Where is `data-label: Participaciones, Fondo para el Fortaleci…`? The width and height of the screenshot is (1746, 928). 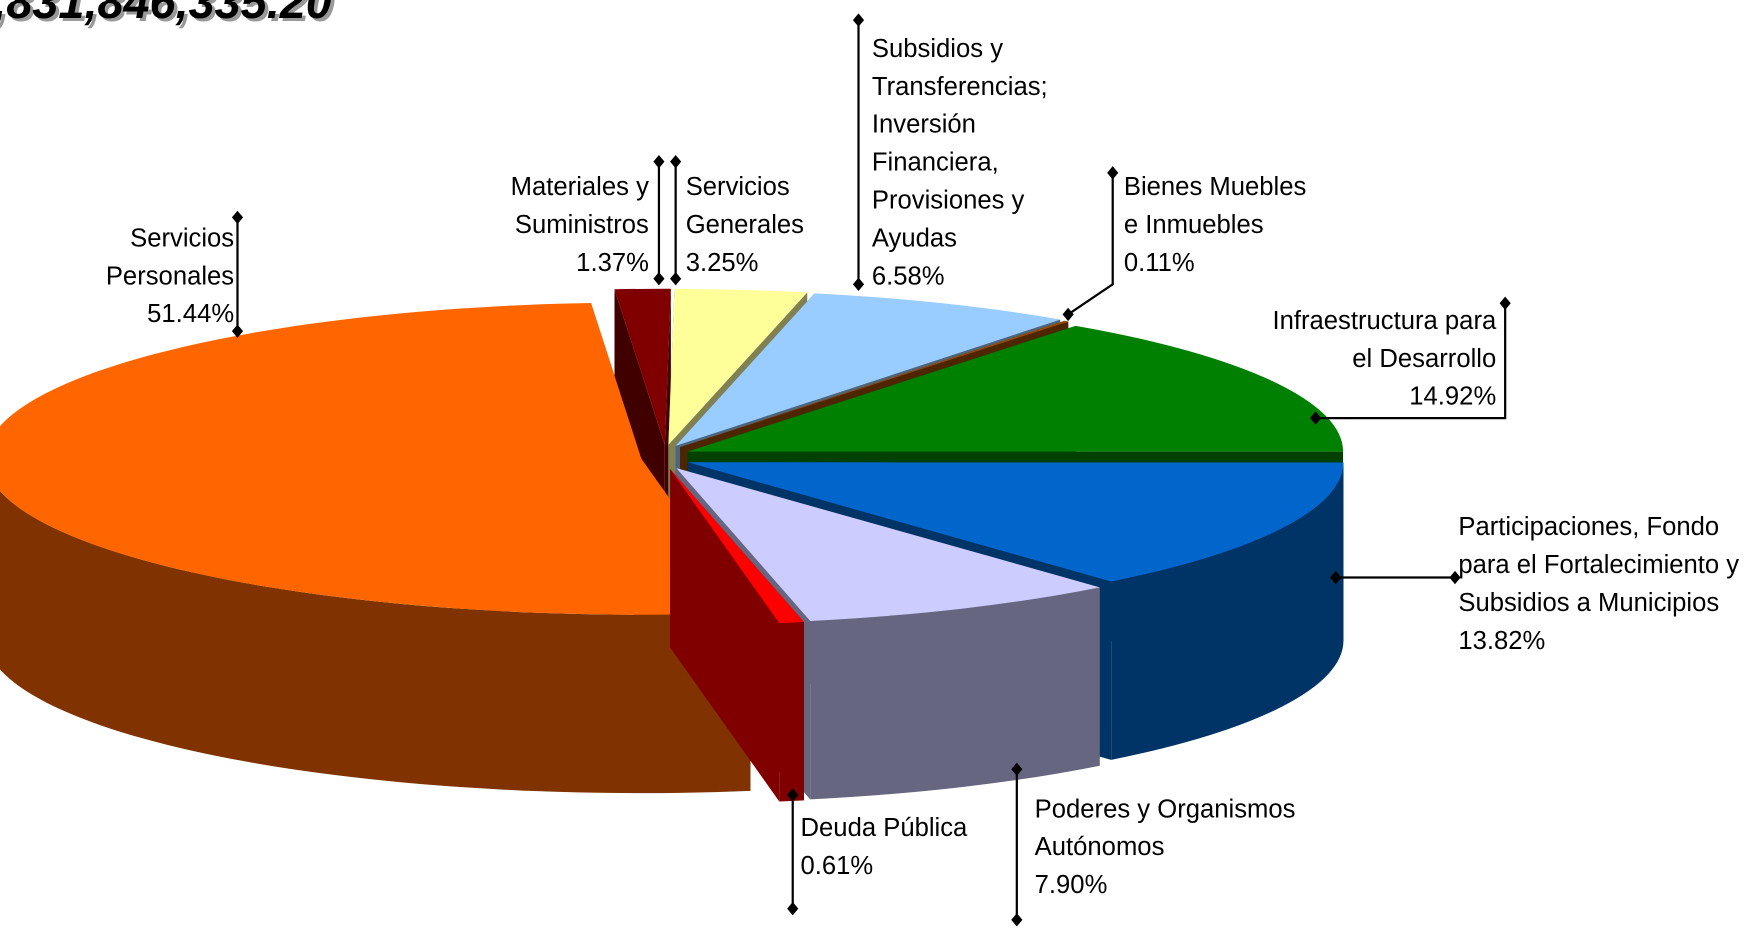
data-label: Participaciones, Fondo para el Fortaleci… is located at coordinates (1602, 583).